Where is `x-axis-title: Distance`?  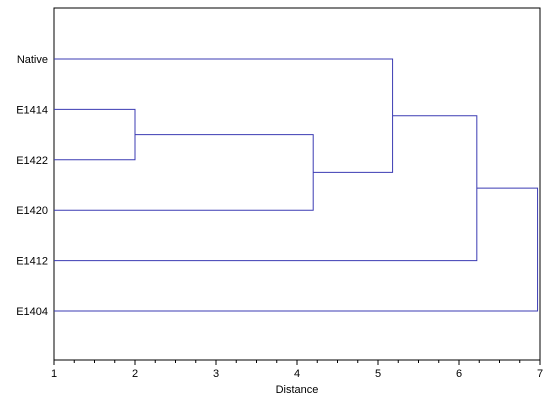
x-axis-title: Distance is located at coordinates (297, 390).